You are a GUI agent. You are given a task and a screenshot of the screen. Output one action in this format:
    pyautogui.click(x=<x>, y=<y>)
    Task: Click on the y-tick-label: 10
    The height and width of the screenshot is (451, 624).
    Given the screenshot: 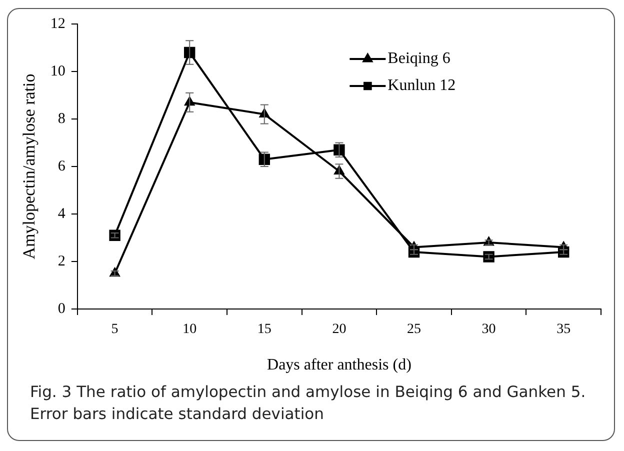 What is the action you would take?
    pyautogui.click(x=58, y=71)
    